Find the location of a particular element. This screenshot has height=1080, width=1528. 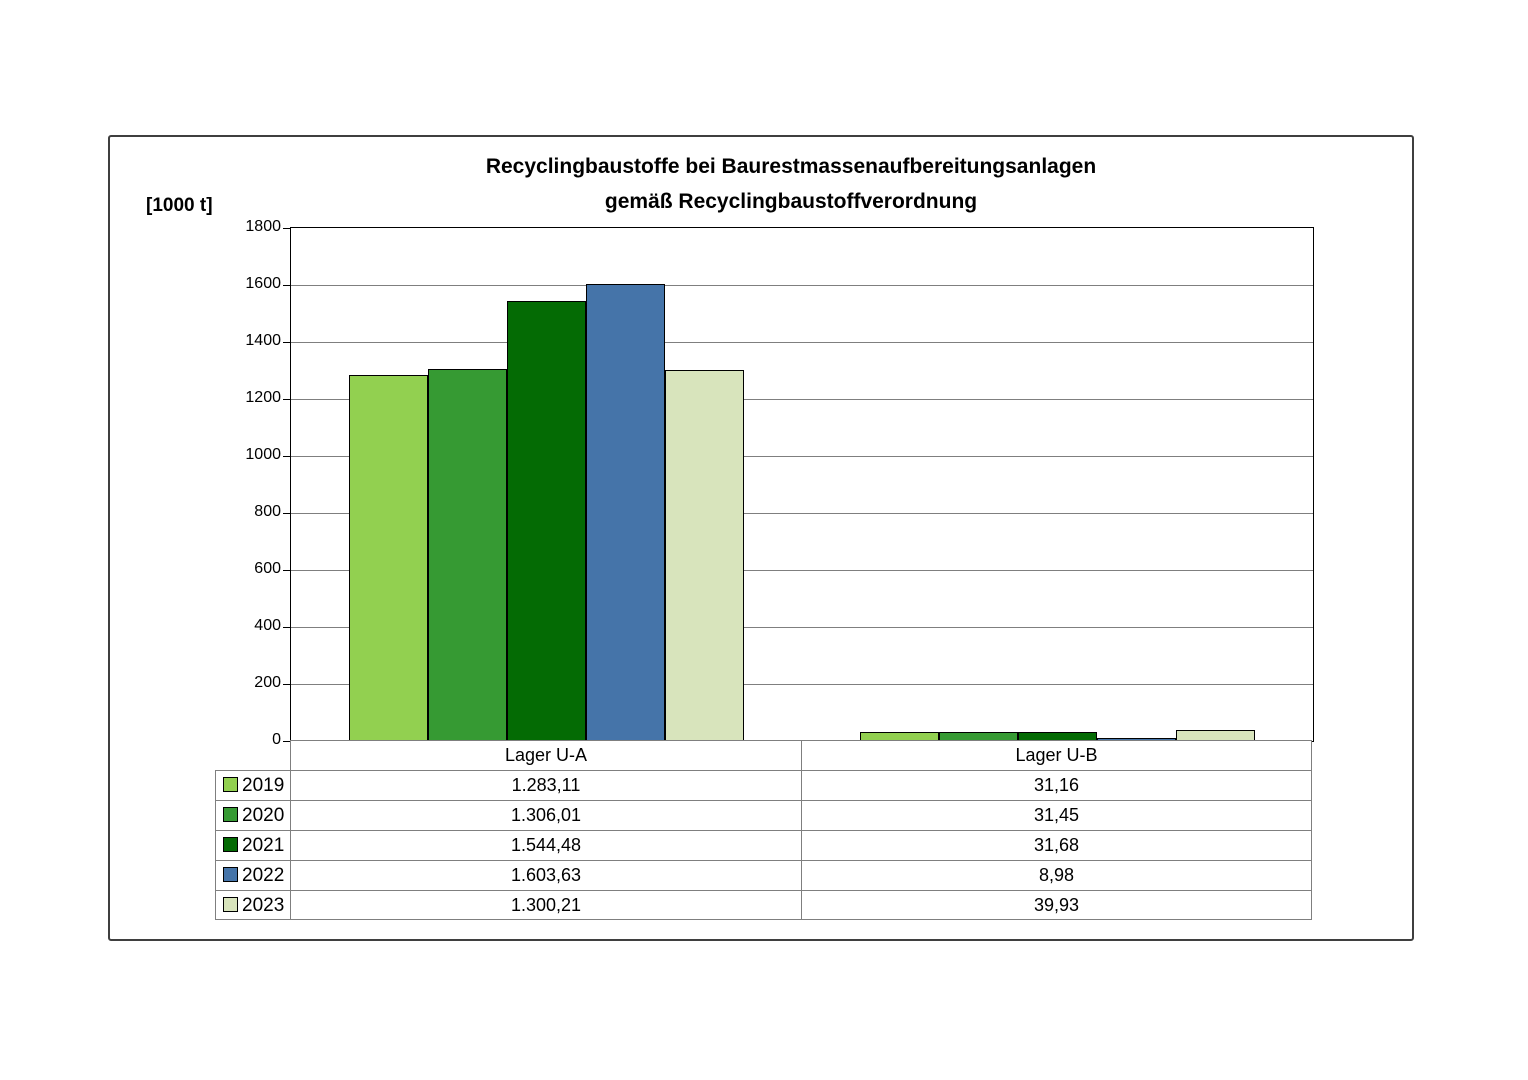

bar-2021-lager-u-b is located at coordinates (1057, 736).